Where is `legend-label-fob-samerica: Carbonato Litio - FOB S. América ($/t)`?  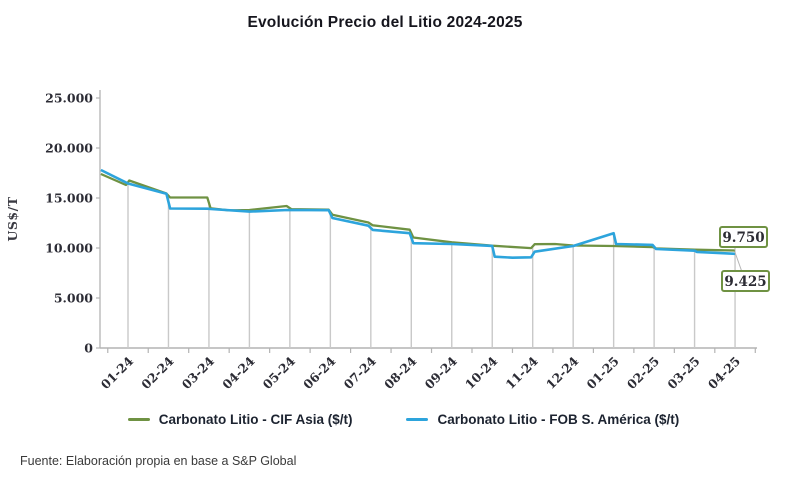 legend-label-fob-samerica: Carbonato Litio - FOB S. América ($/t) is located at coordinates (558, 419).